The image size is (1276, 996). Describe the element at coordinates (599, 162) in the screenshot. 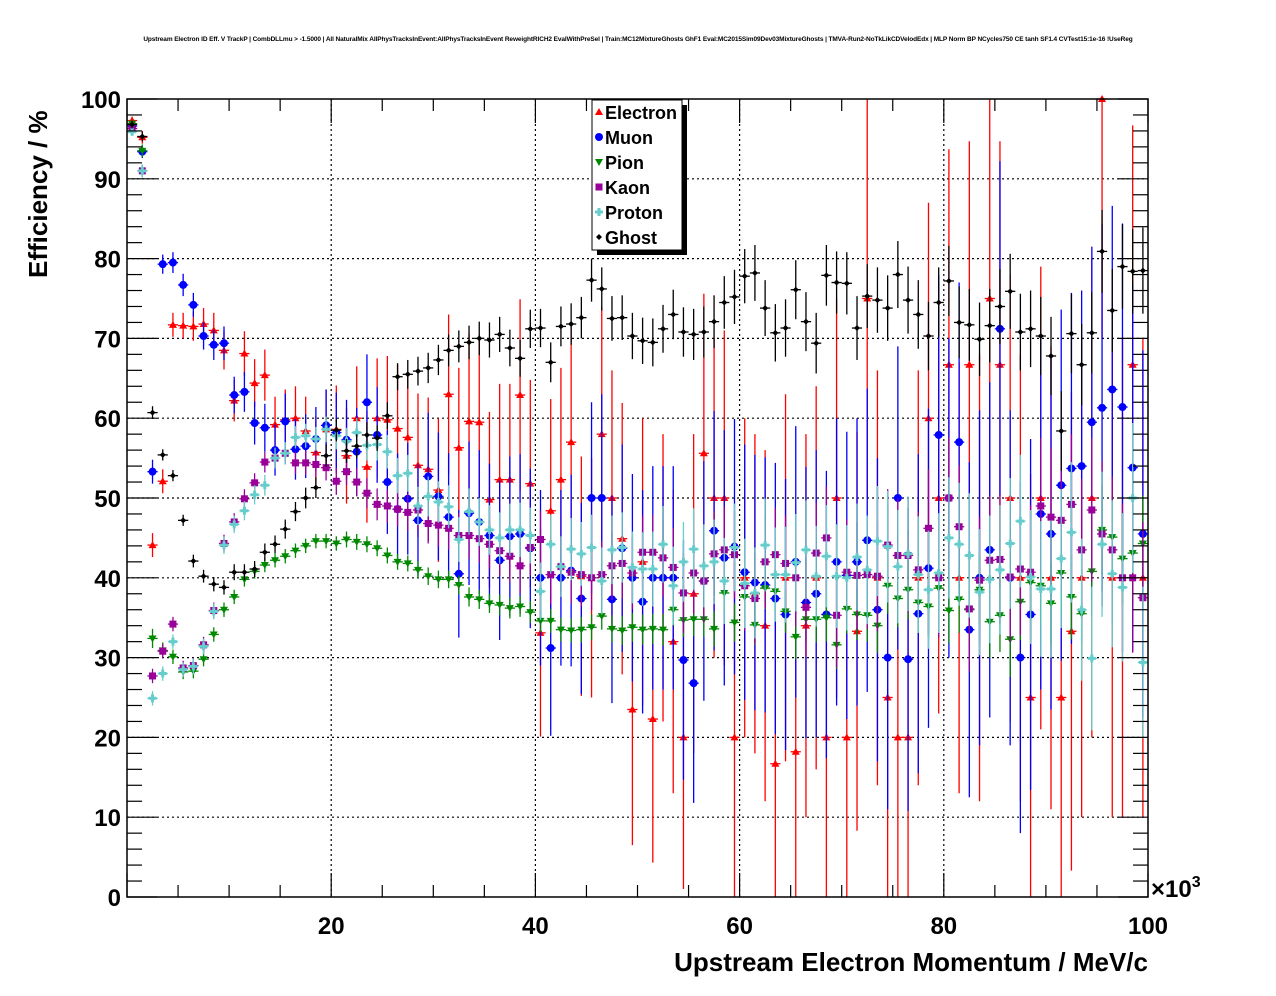

I see `legend-marker-pion` at that location.